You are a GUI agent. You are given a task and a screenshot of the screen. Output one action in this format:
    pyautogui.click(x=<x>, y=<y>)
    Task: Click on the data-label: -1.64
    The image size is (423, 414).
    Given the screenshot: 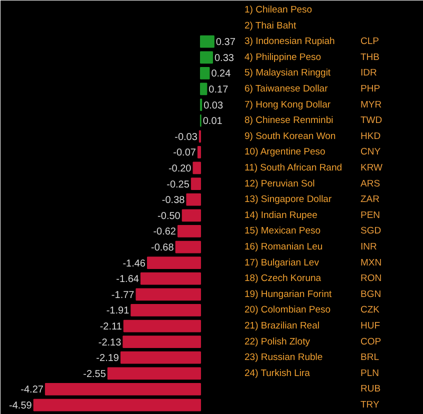 What is the action you would take?
    pyautogui.click(x=128, y=280)
    